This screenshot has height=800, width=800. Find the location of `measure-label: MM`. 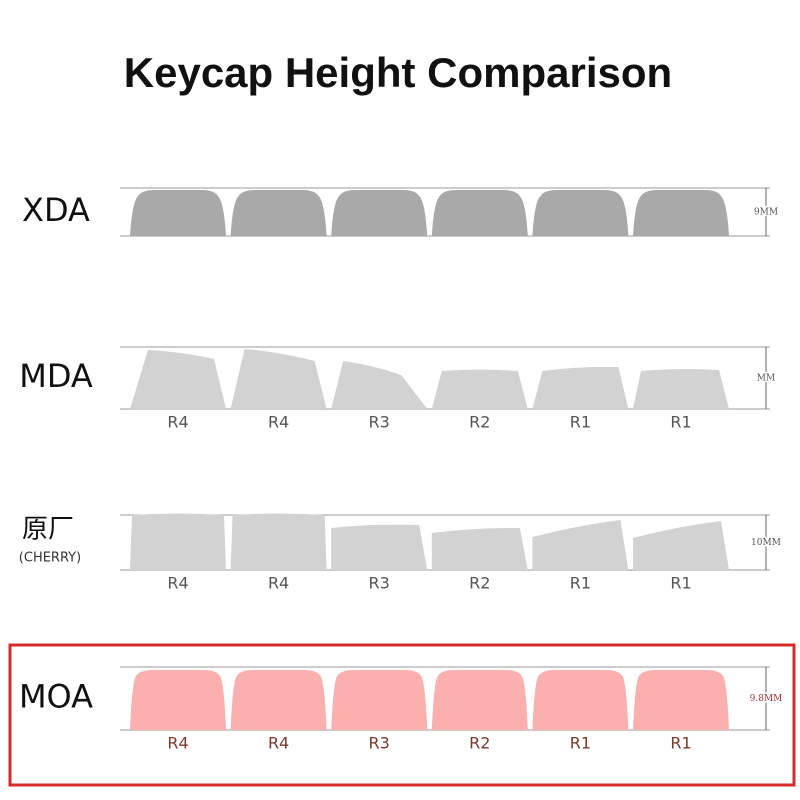

measure-label: MM is located at coordinates (766, 379).